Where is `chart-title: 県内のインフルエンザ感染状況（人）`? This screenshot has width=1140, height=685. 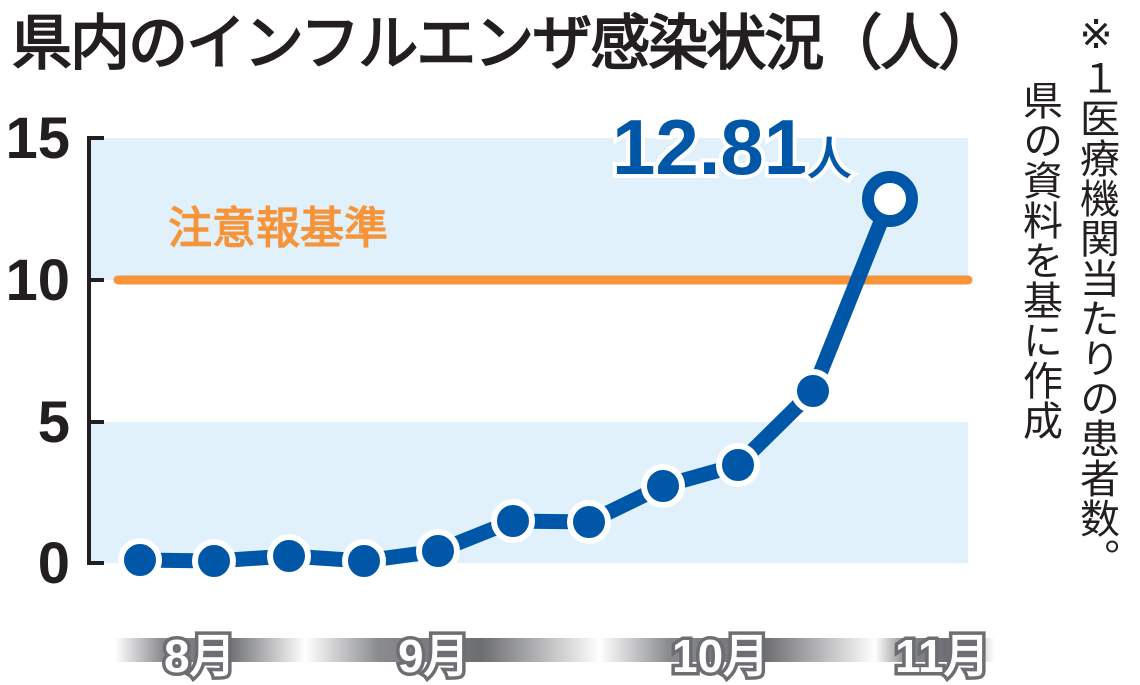 chart-title: 県内のインフルエンザ感染状況（人） is located at coordinates (505, 44).